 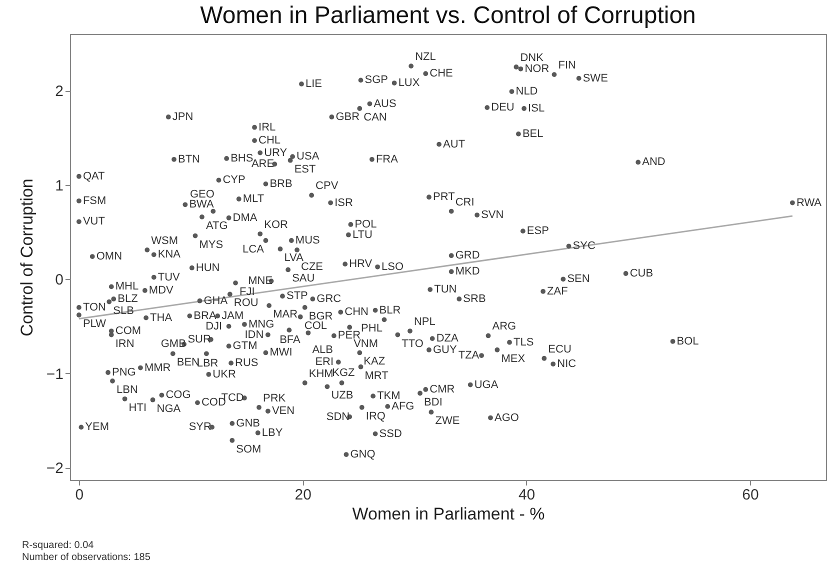 What do you see at coordinates (324, 362) in the screenshot?
I see `data-label: ERI` at bounding box center [324, 362].